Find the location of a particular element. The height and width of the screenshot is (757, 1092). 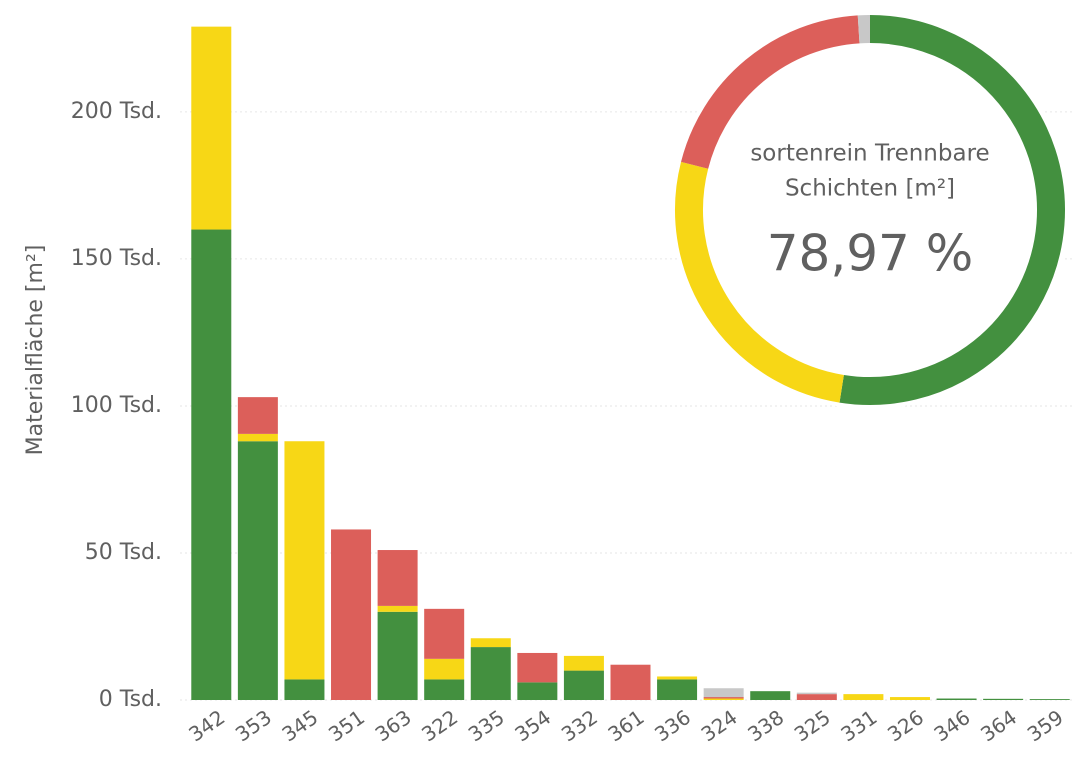

x-tick-label: 353 is located at coordinates (253, 726).